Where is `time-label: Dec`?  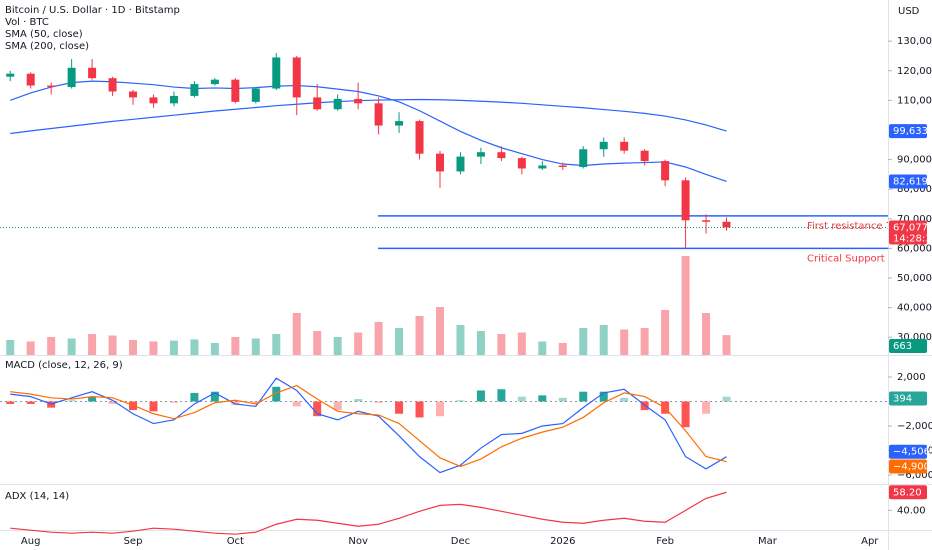
time-label: Dec is located at coordinates (460, 541).